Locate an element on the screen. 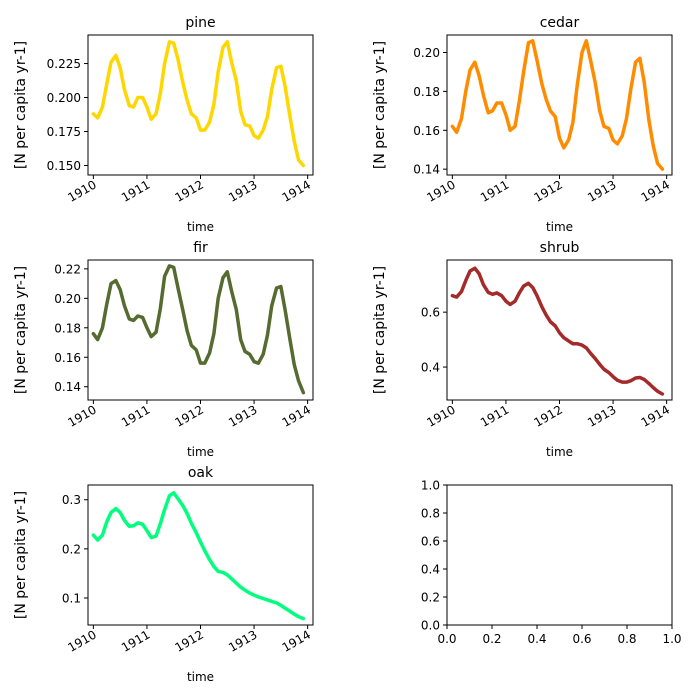 The width and height of the screenshot is (700, 700). series-line-fir is located at coordinates (198, 329).